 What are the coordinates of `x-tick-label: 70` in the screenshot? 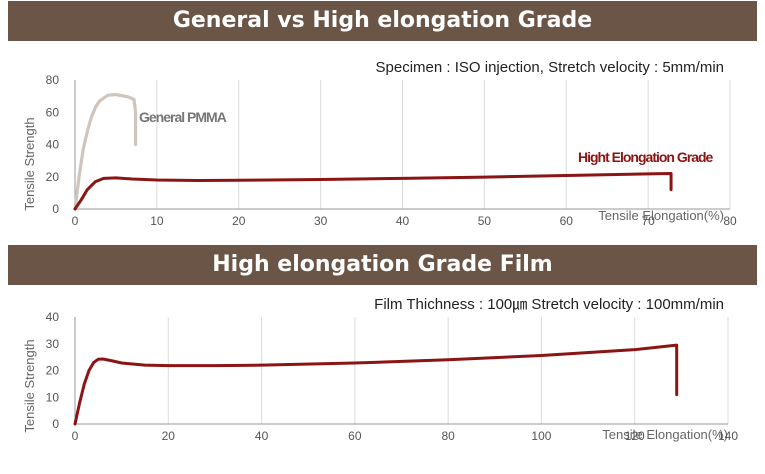 It's located at (648, 221).